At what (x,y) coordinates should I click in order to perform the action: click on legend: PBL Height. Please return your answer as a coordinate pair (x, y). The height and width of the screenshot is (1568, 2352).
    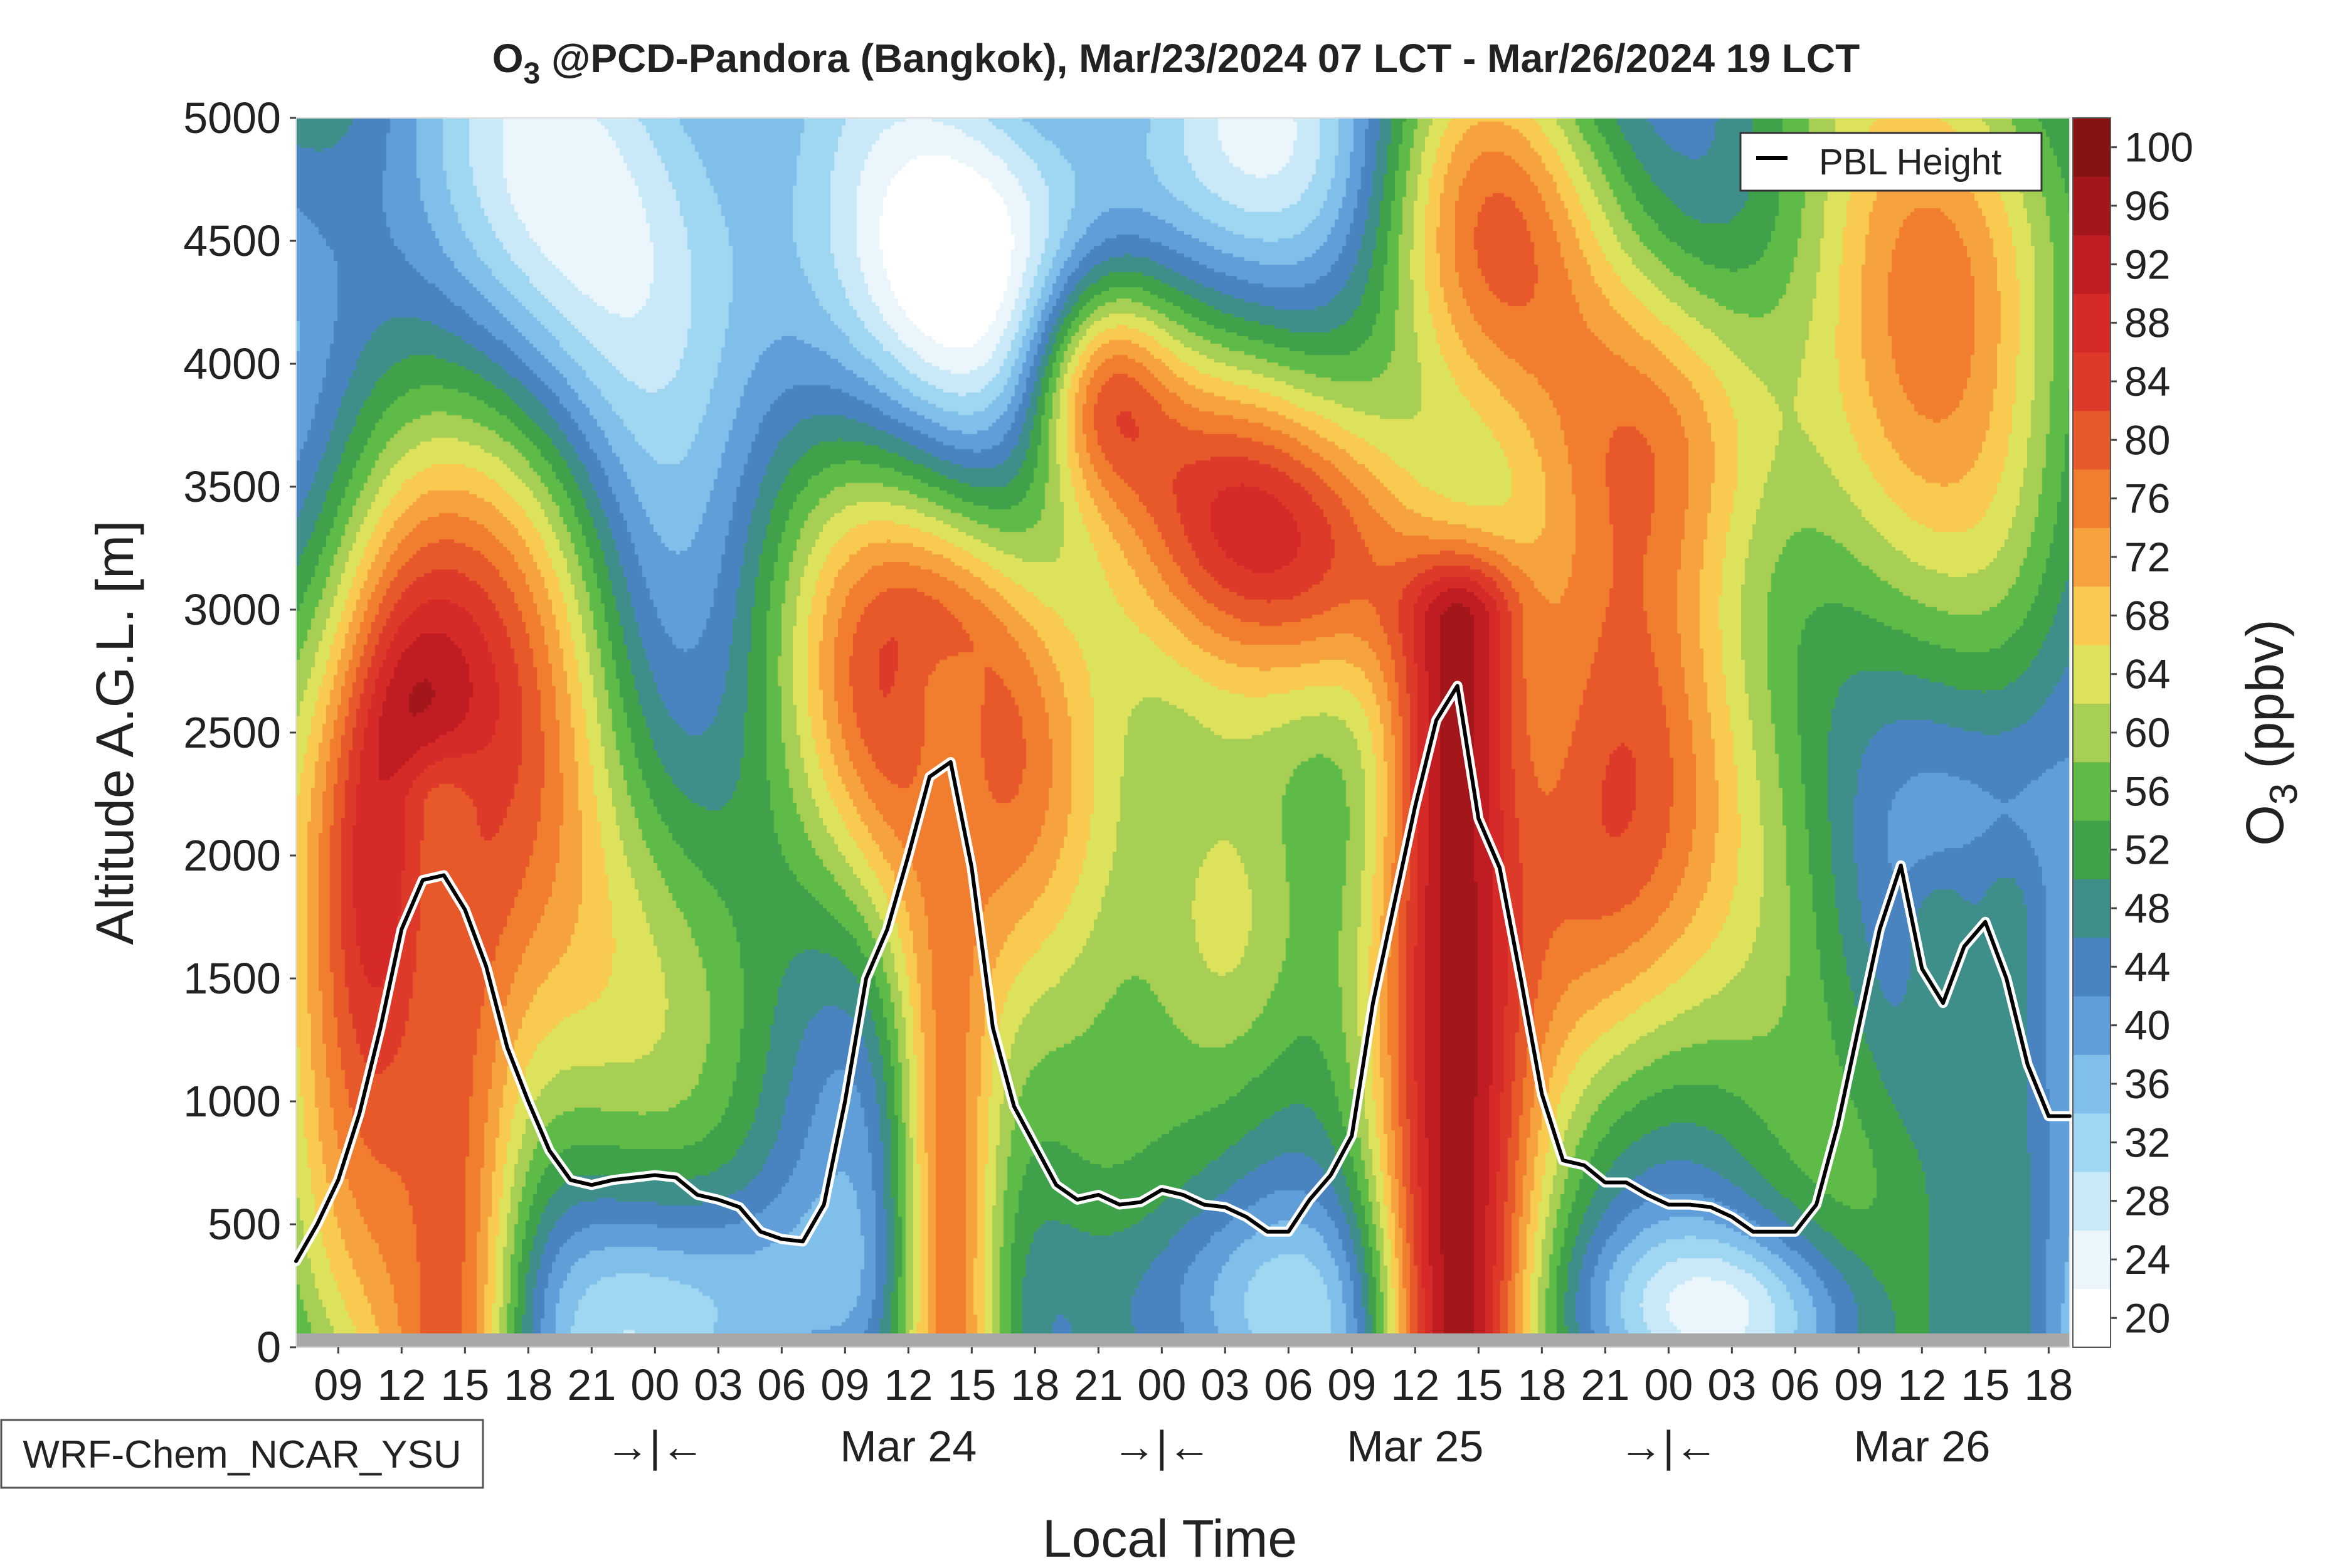
    Looking at the image, I should click on (1891, 162).